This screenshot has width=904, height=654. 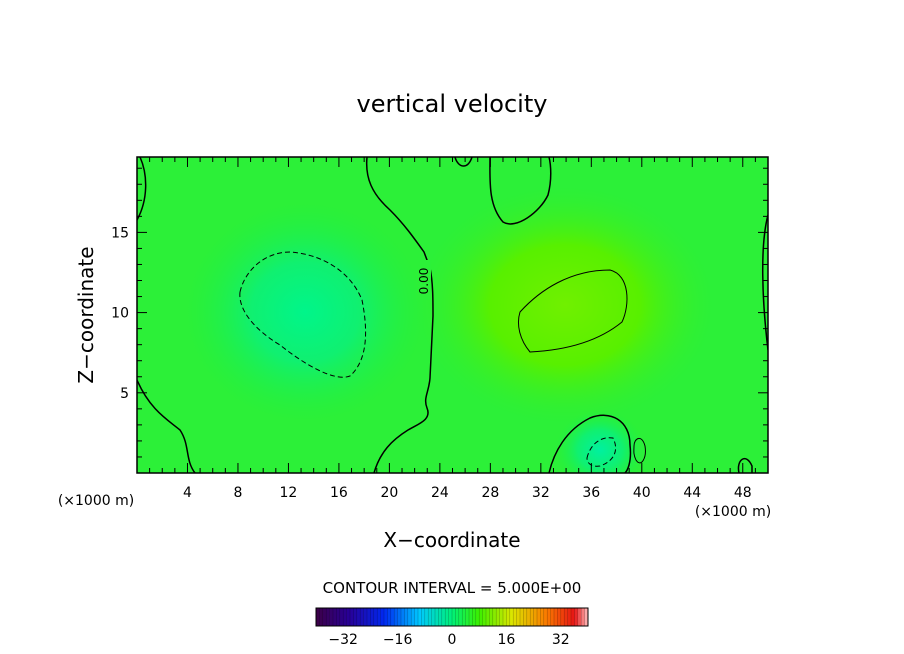 I want to click on colorbar-tick-label: −16, so click(x=398, y=640).